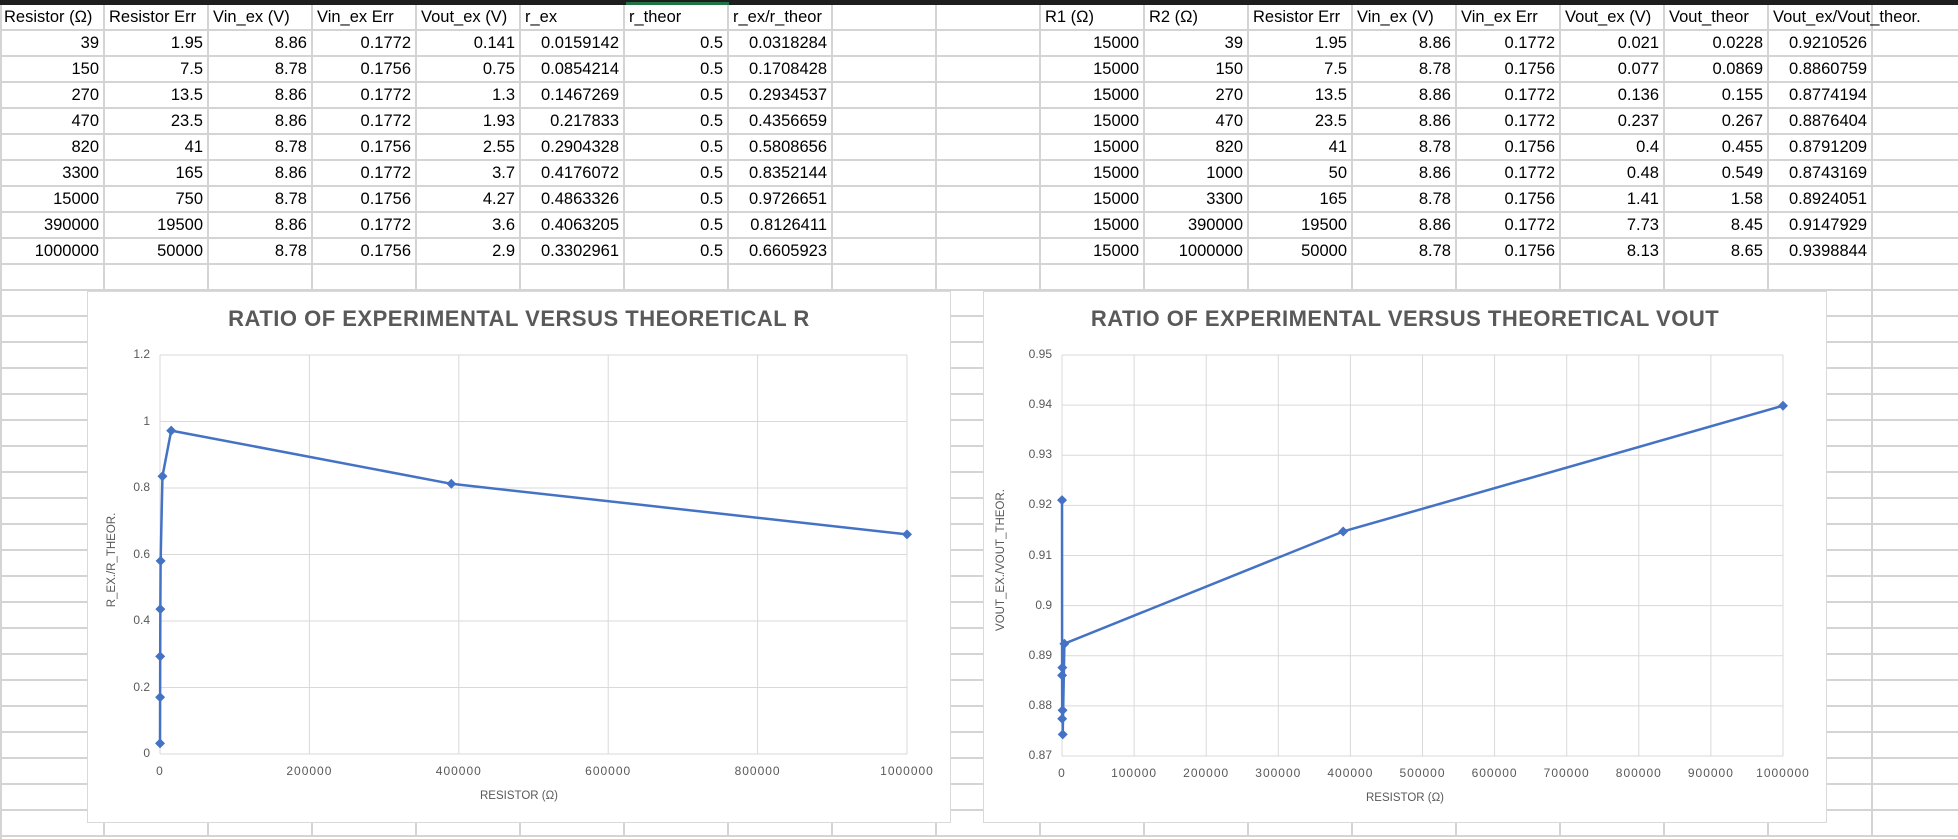 This screenshot has height=839, width=1958. I want to click on data-cell: 1.58, so click(1717, 200).